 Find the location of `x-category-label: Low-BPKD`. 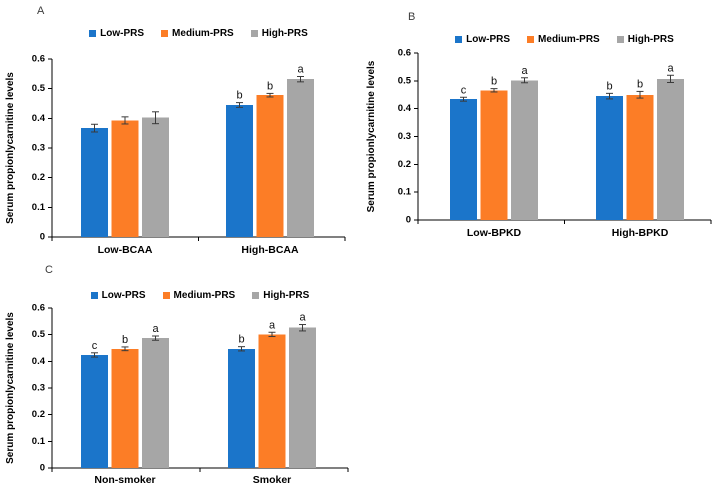

x-category-label: Low-BPKD is located at coordinates (494, 233).